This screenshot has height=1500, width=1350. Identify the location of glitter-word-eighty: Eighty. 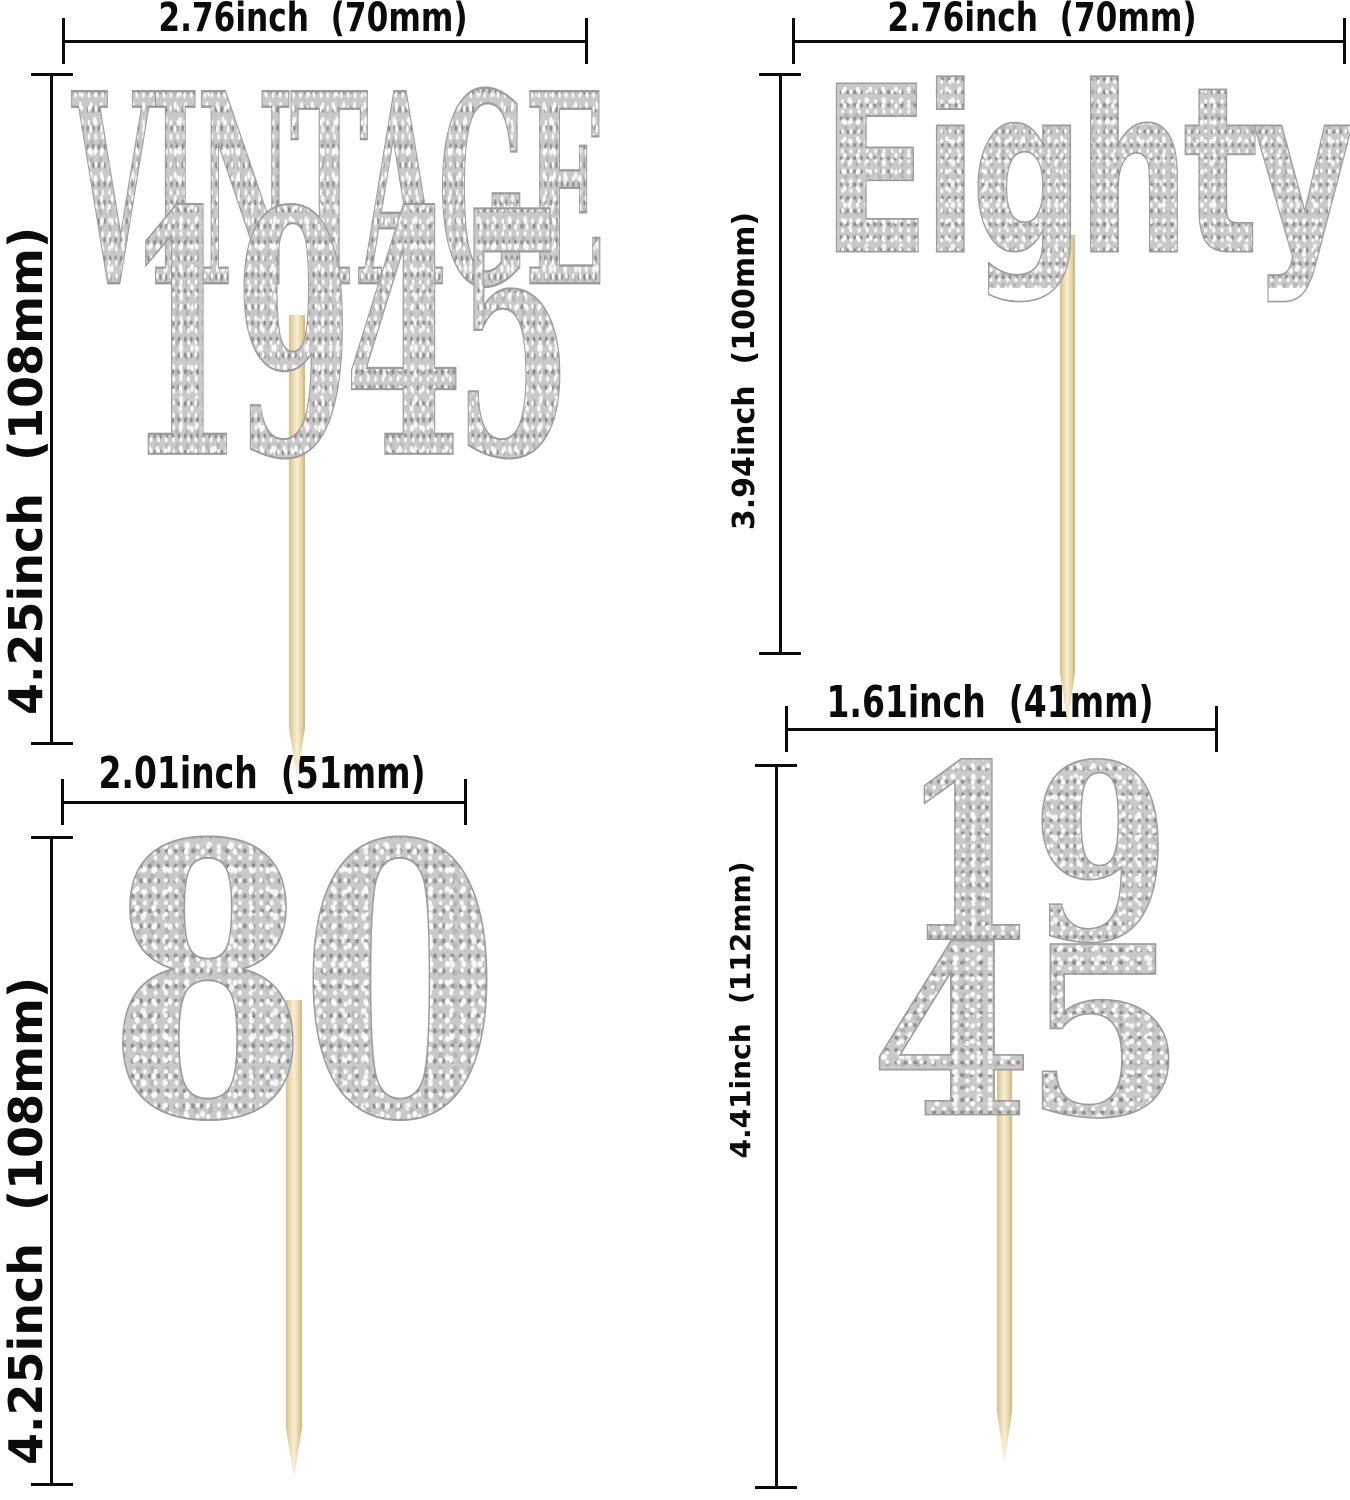
(1085, 172).